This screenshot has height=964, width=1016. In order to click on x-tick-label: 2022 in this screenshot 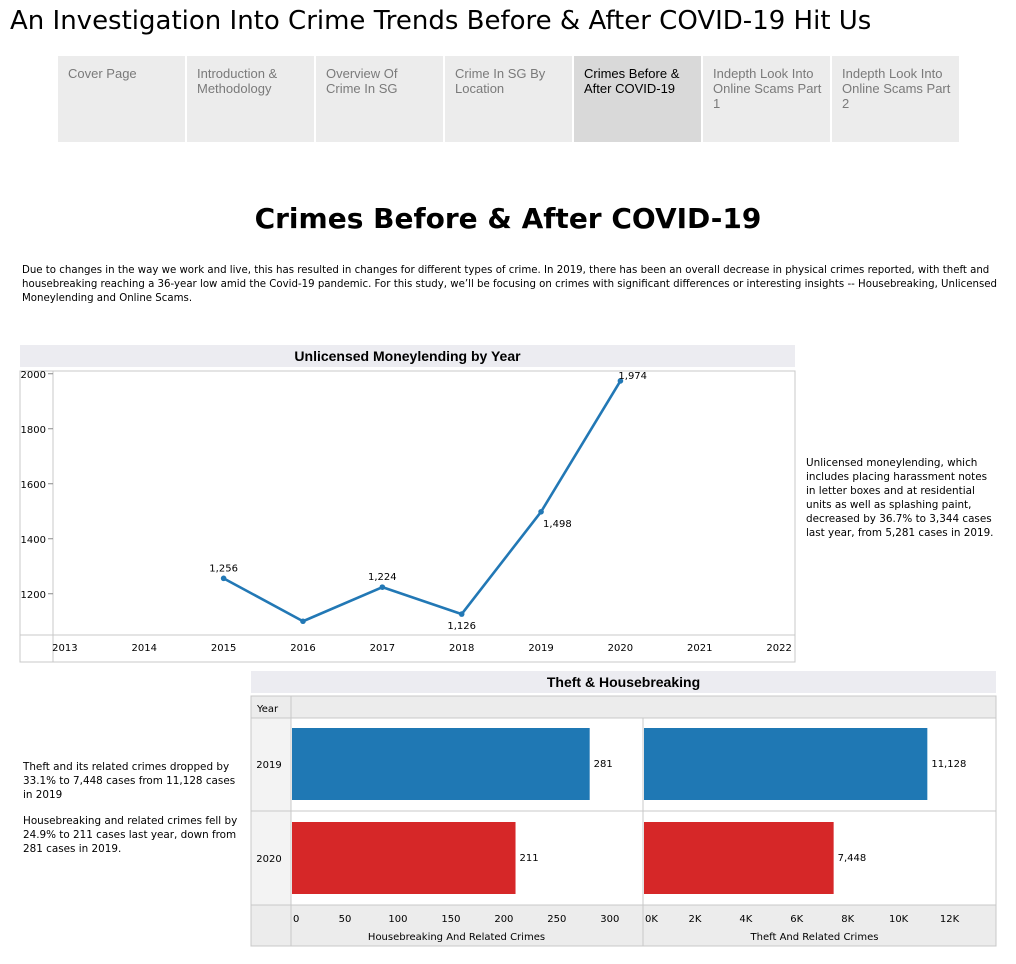, I will do `click(778, 648)`.